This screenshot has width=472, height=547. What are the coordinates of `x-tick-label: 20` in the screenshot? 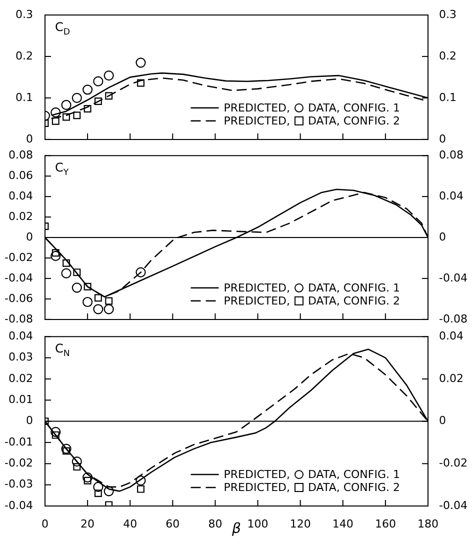 It's located at (87, 523).